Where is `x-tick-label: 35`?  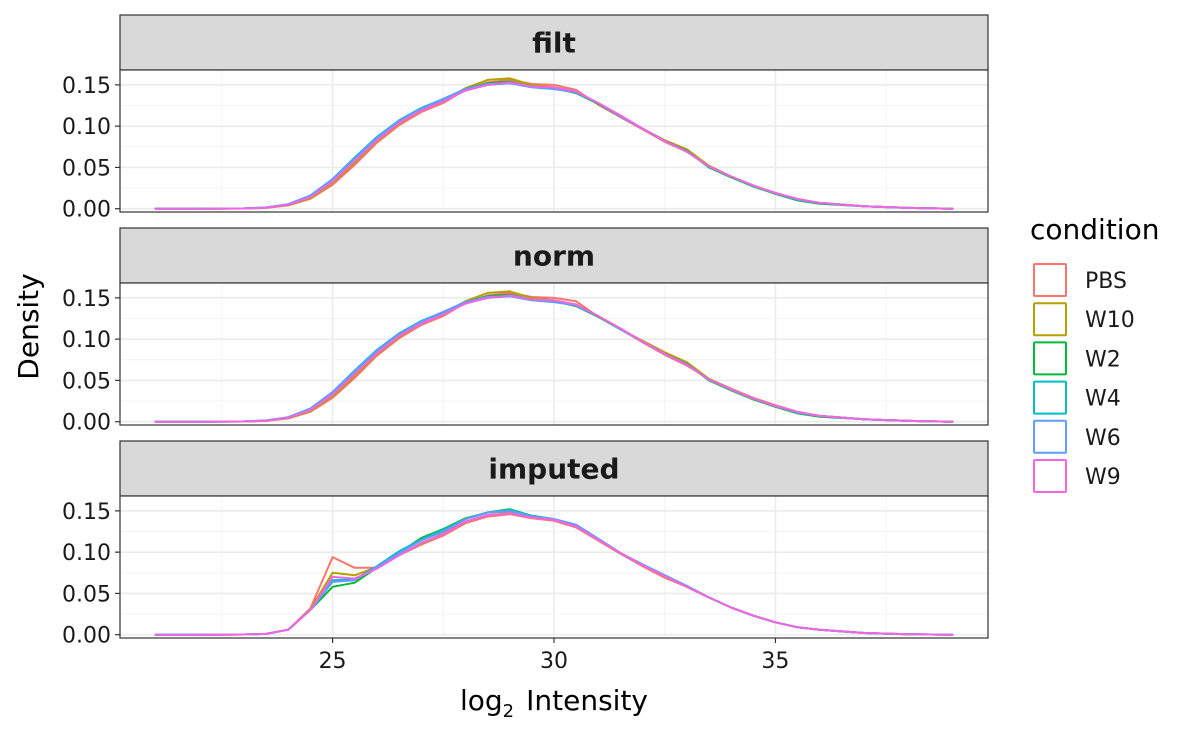 x-tick-label: 35 is located at coordinates (775, 661).